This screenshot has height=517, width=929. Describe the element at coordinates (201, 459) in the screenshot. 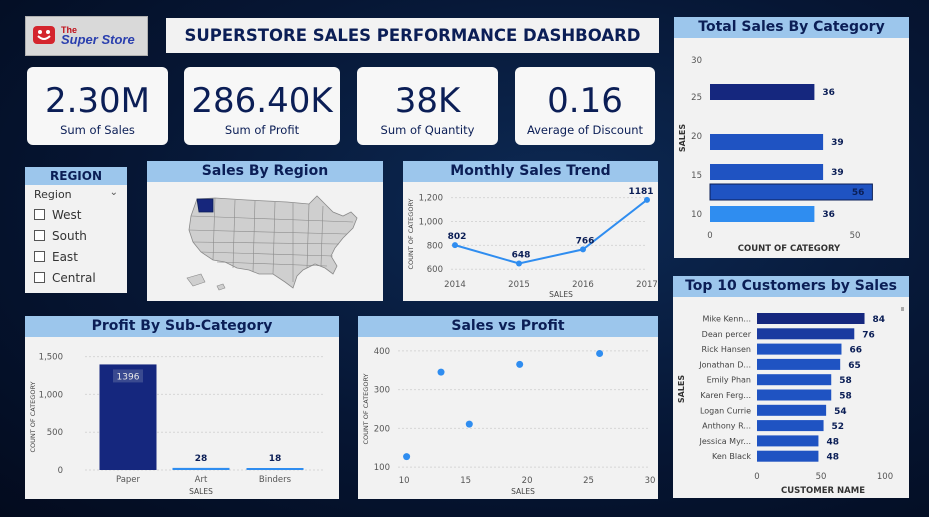

I see `data-label: 28` at that location.